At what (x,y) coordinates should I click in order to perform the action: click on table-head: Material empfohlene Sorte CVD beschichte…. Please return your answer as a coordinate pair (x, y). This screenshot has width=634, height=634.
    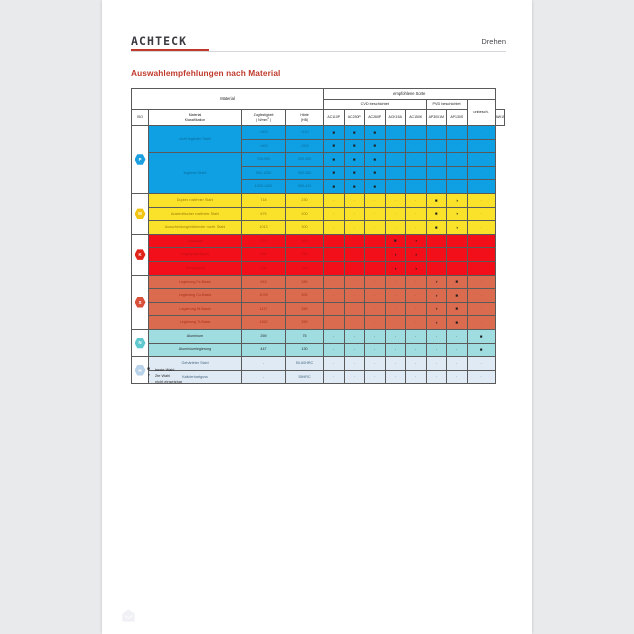
    Looking at the image, I should click on (318, 107).